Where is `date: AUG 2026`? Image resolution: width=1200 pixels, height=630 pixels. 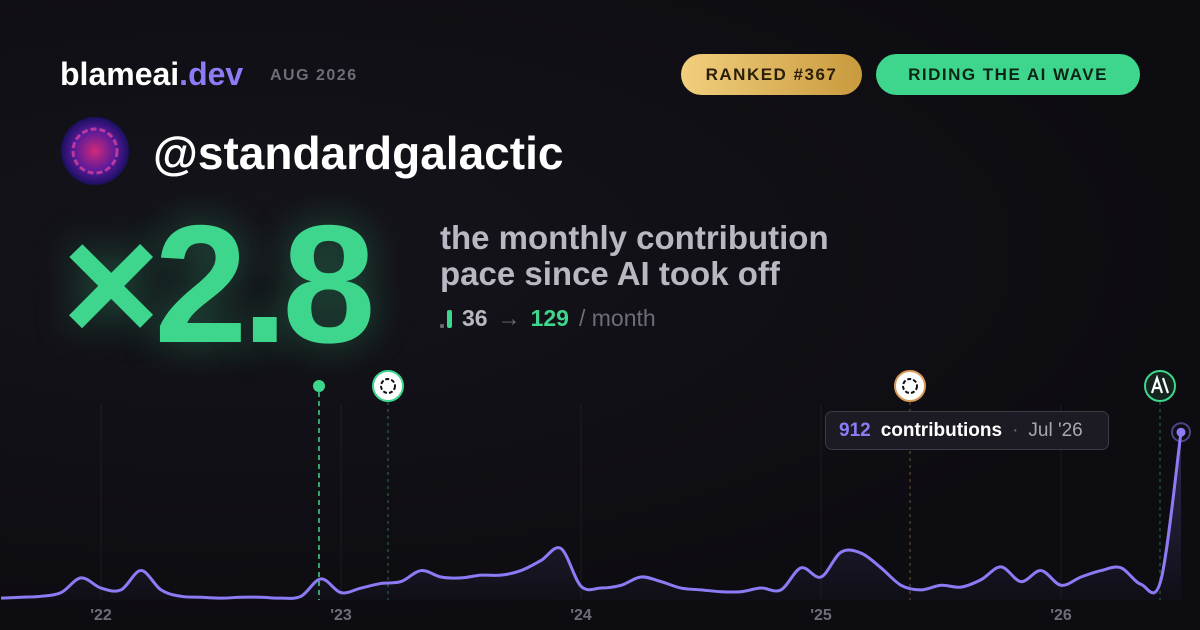
date: AUG 2026 is located at coordinates (314, 75).